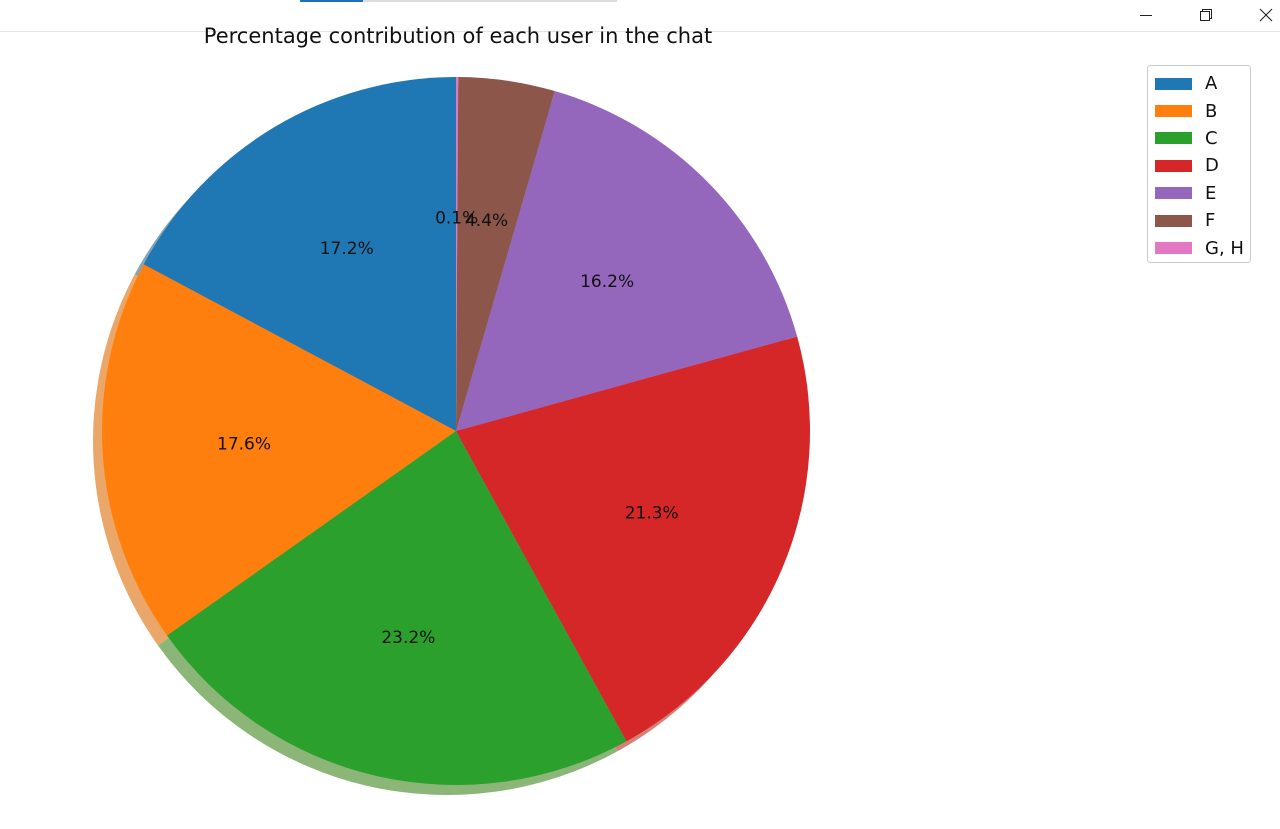  I want to click on legend-swatch-g-h, so click(1173, 248).